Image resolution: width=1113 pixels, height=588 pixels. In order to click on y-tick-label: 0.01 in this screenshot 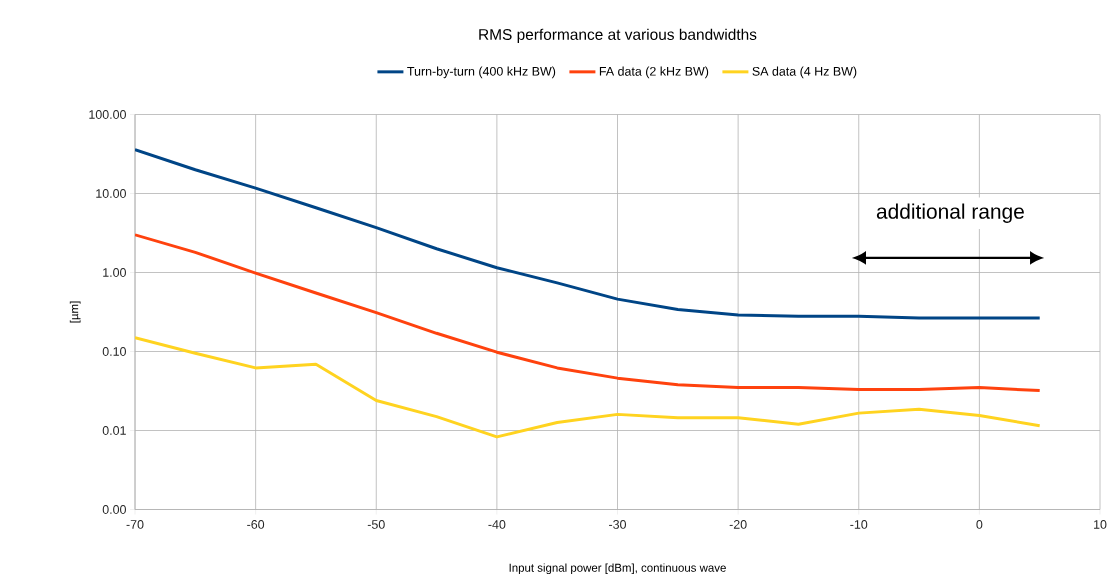, I will do `click(114, 430)`.